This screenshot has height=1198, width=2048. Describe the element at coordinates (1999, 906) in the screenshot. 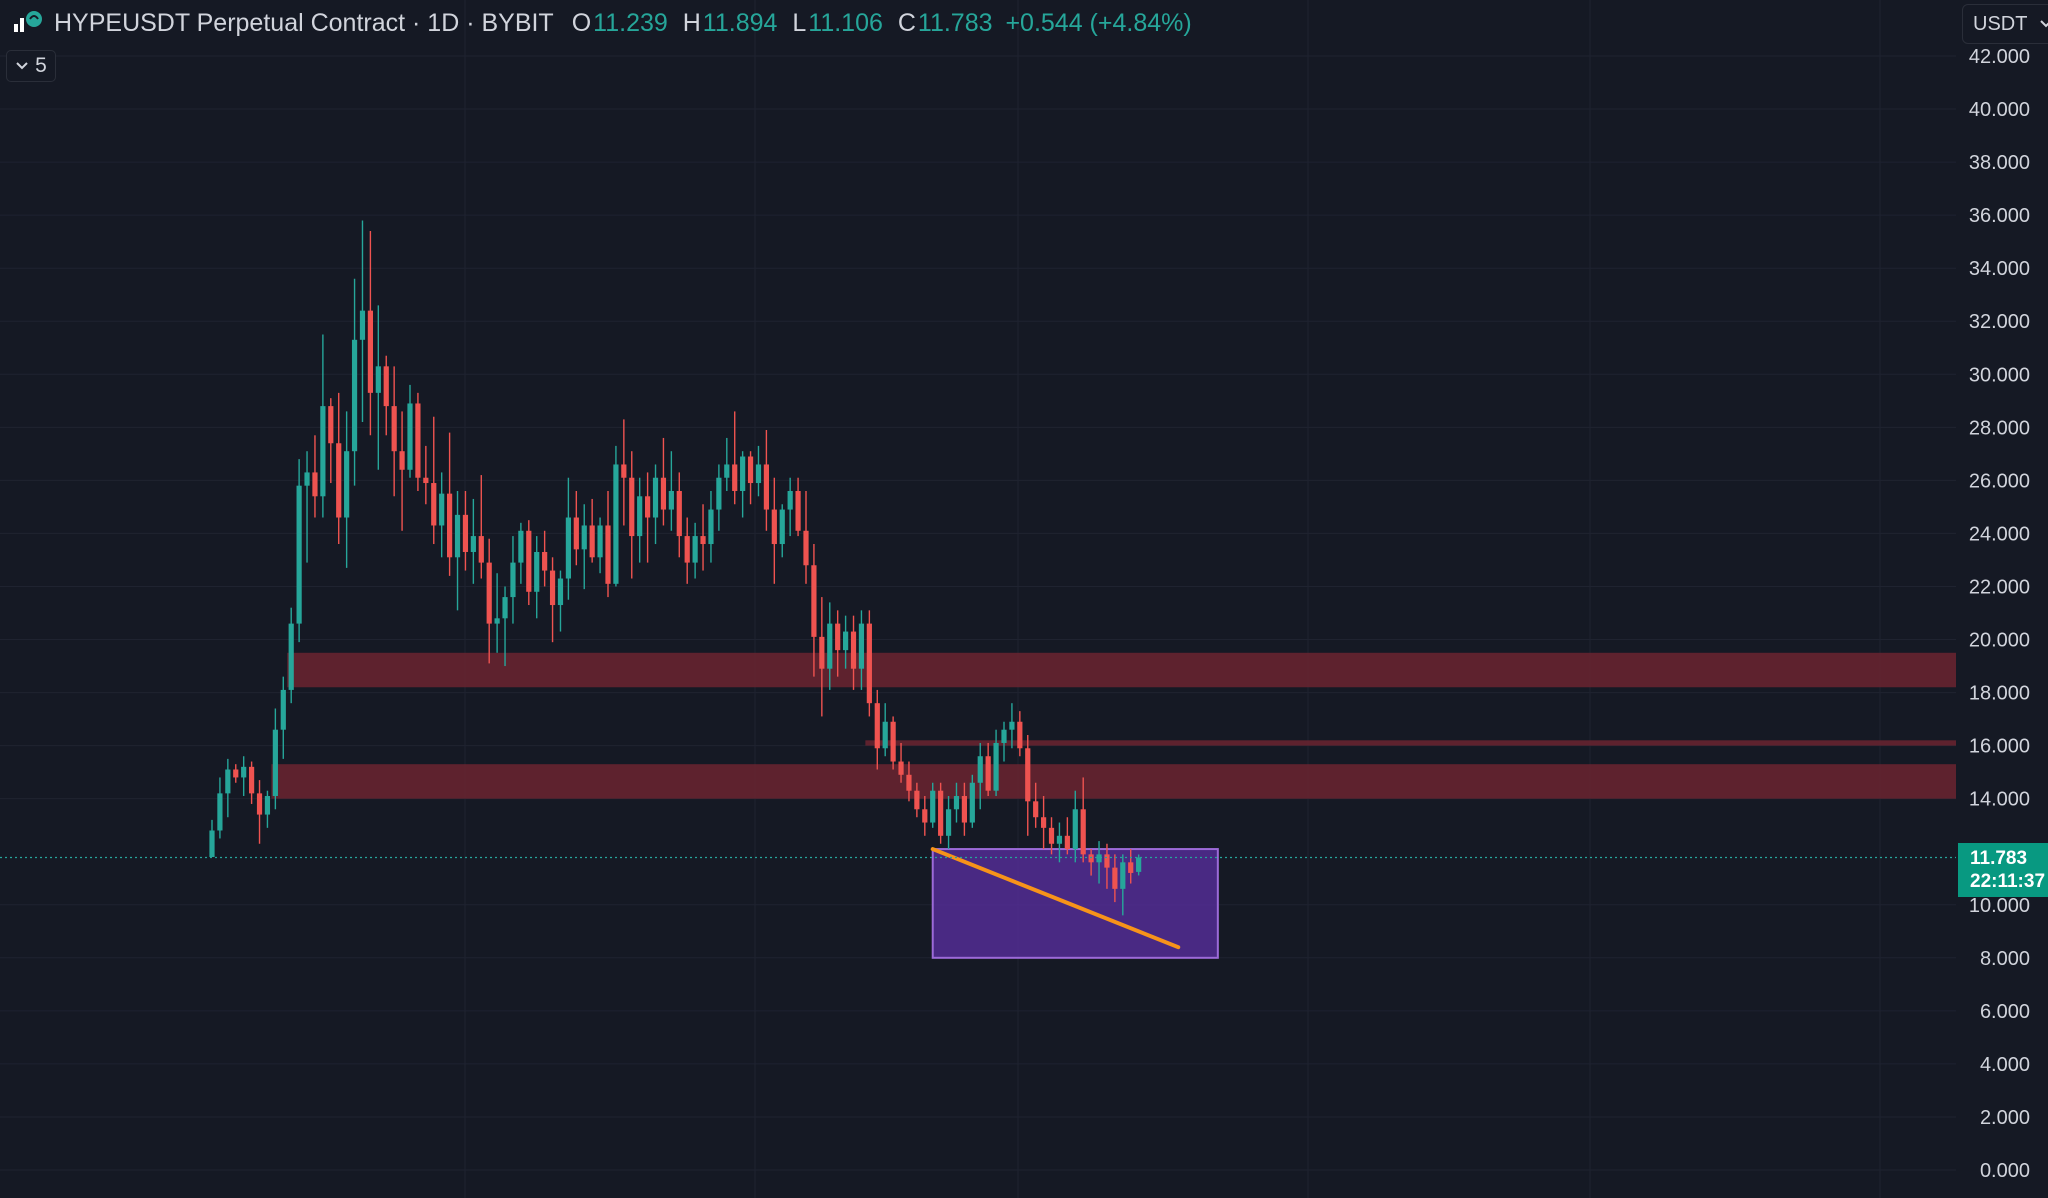

I see `y-tick-label: 10.000` at that location.